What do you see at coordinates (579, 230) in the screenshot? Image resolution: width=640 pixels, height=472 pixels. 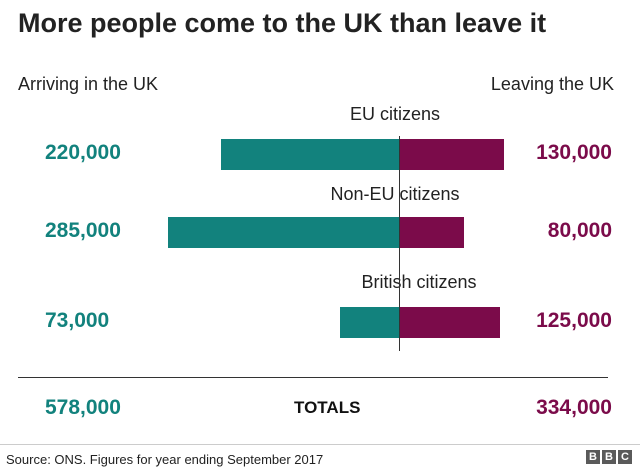 I see `value-leaving-non-eu-citizens: 80,000` at bounding box center [579, 230].